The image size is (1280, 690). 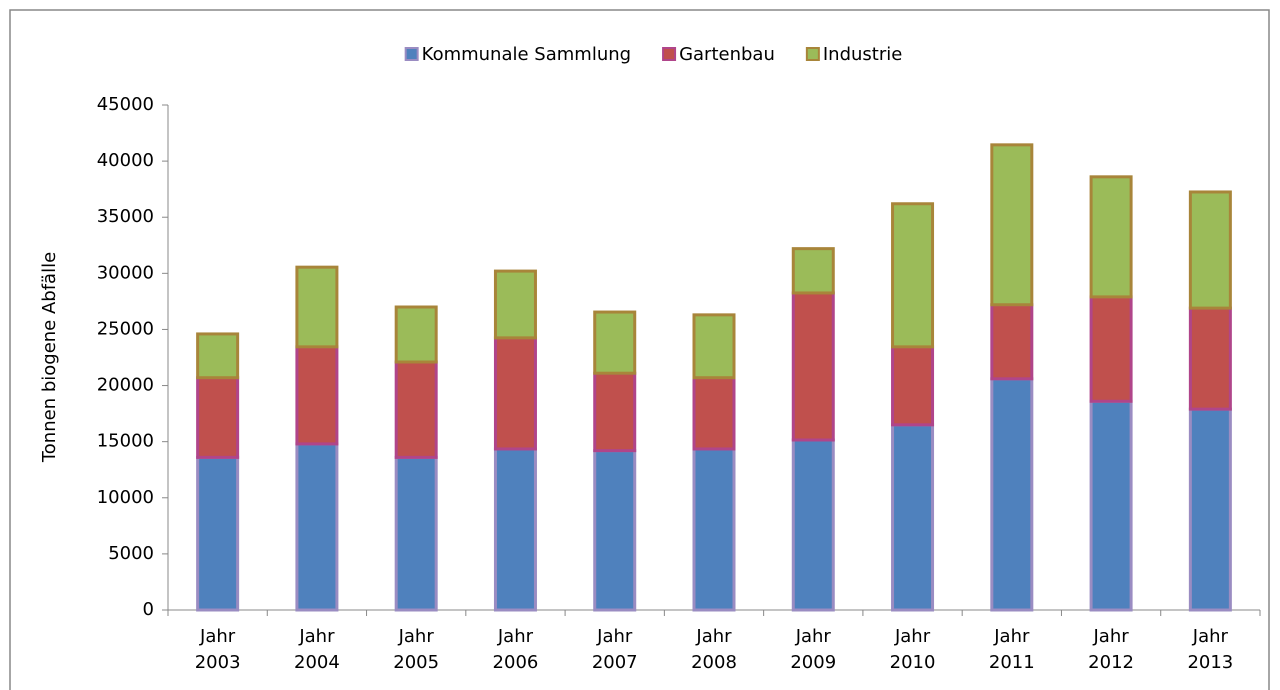 I want to click on y-tick-label: 15000, so click(x=125, y=441).